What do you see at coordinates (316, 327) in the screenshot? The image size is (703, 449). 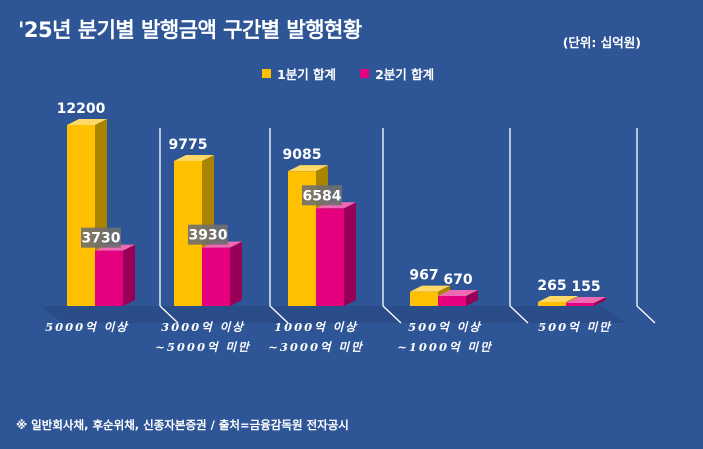 I see `category-label: 1000억 이상` at bounding box center [316, 327].